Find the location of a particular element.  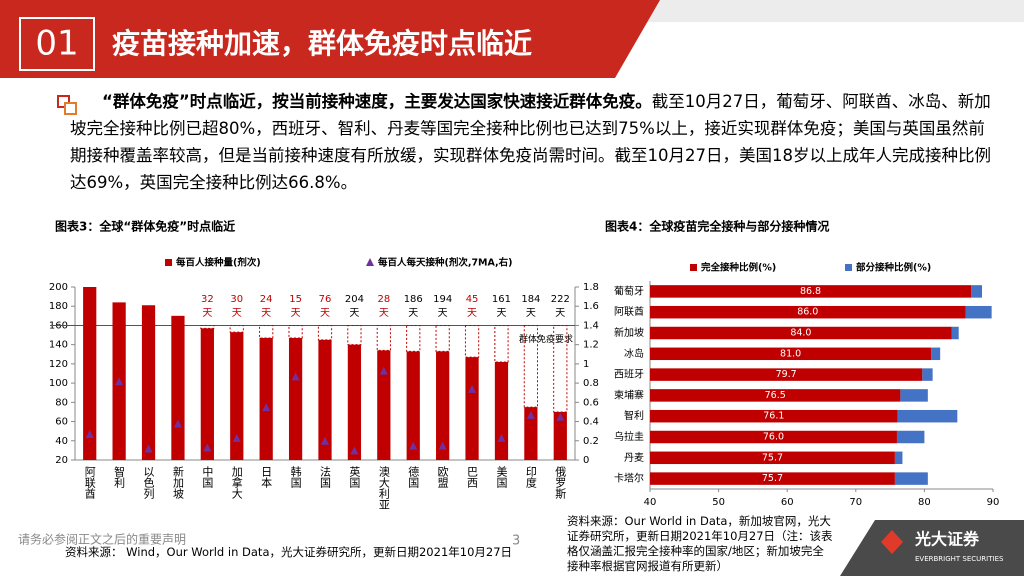

chart-title: 图表4：全球疫苗完全接种与部分接种情况 is located at coordinates (717, 226).